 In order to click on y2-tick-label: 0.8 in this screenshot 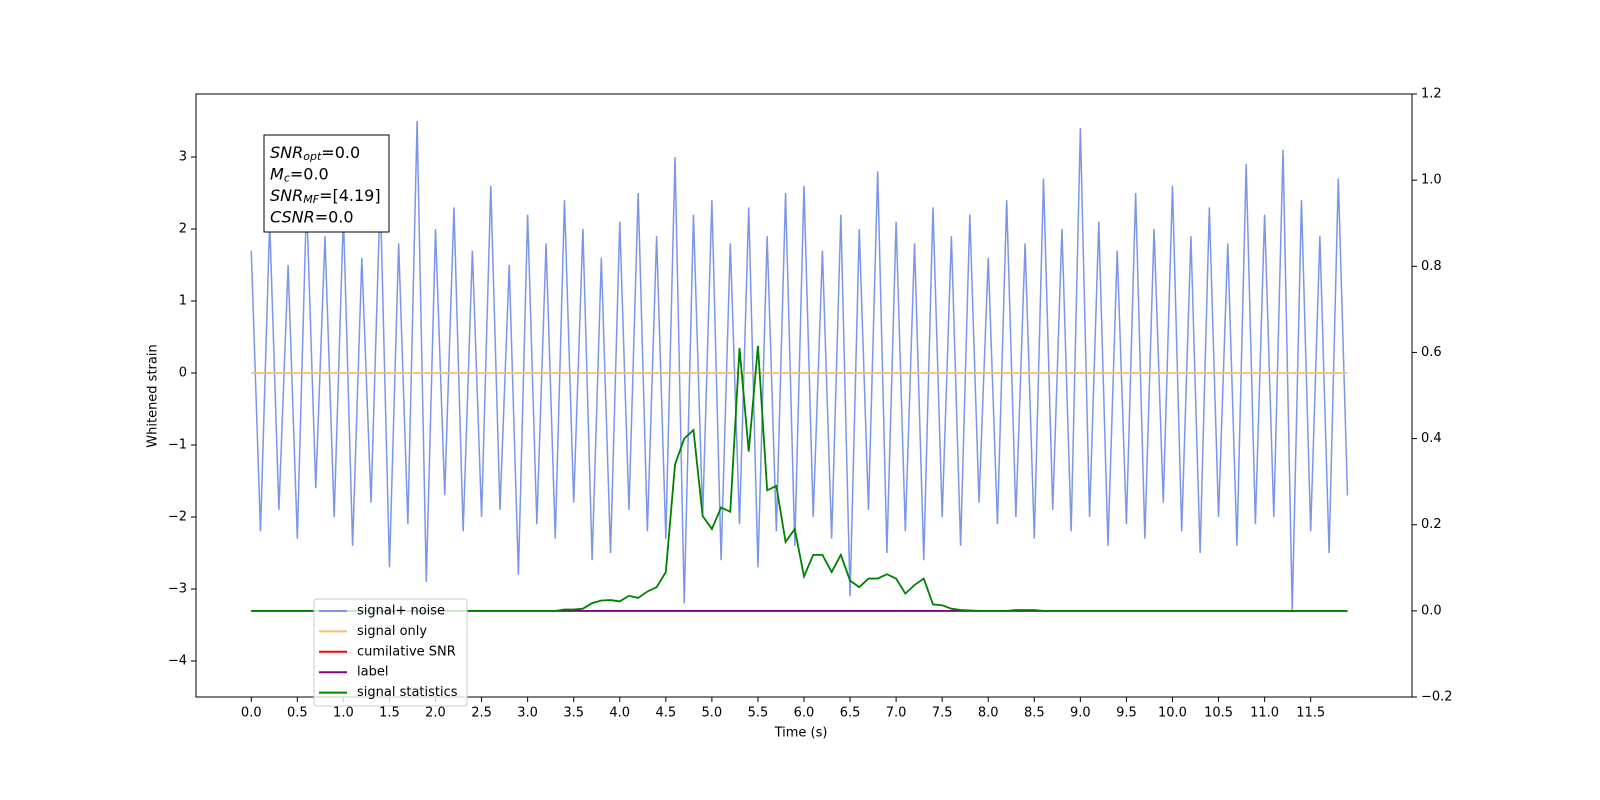, I will do `click(1431, 266)`.